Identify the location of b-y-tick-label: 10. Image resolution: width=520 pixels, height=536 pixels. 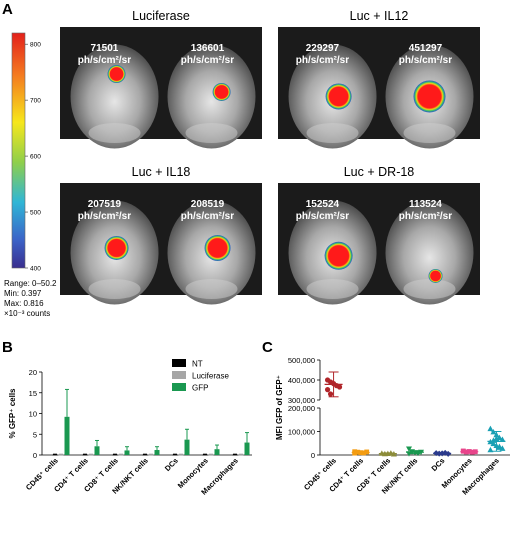
(33, 414).